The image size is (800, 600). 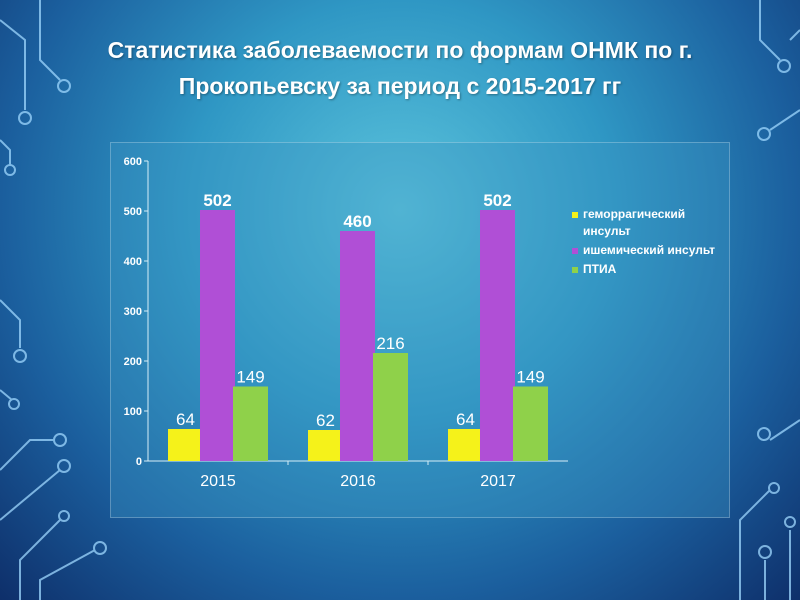 I want to click on legend-item-ischemic: ишемический инсульт, so click(x=647, y=250).